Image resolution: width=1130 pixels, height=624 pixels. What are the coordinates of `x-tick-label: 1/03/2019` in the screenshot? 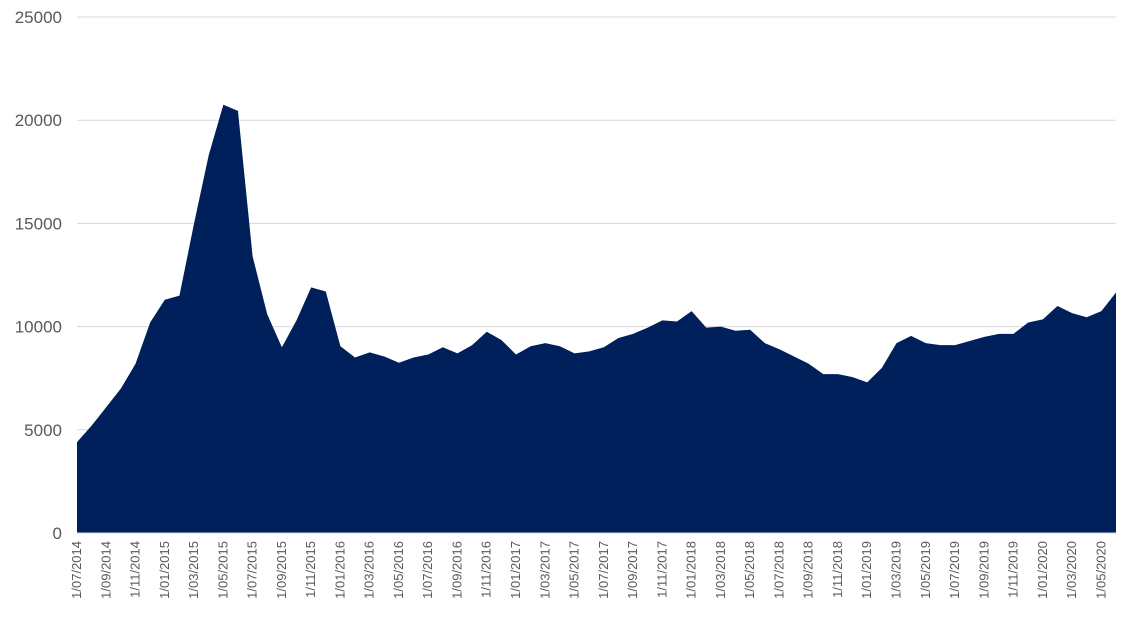 It's located at (895, 570).